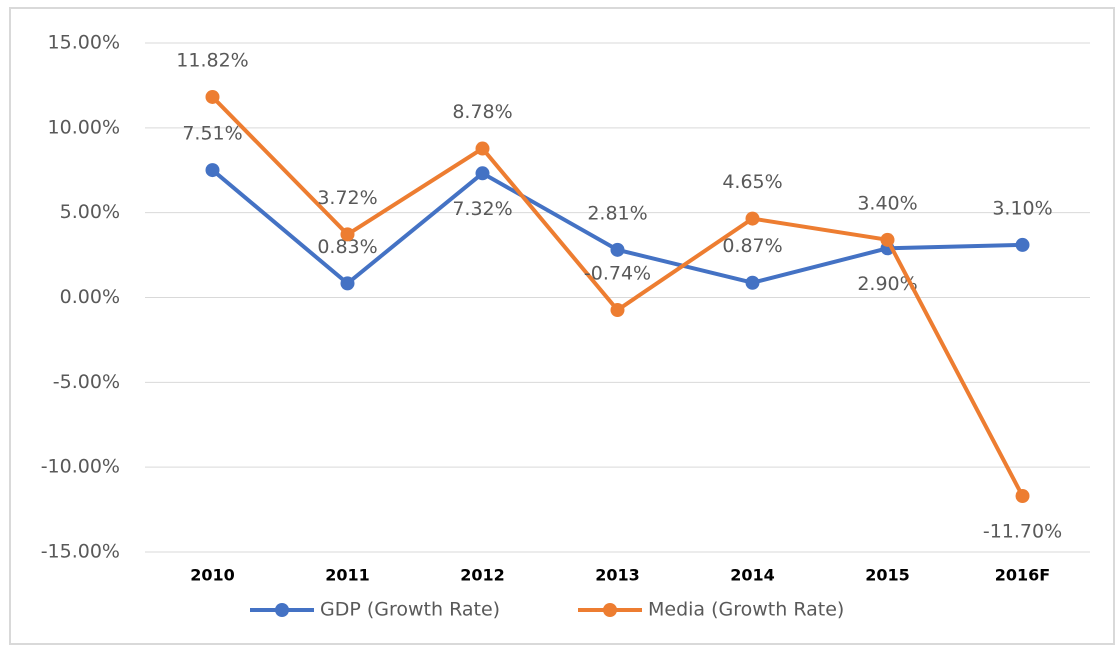 The width and height of the screenshot is (1117, 647). Describe the element at coordinates (887, 284) in the screenshot. I see `data-label: 2.90%` at that location.